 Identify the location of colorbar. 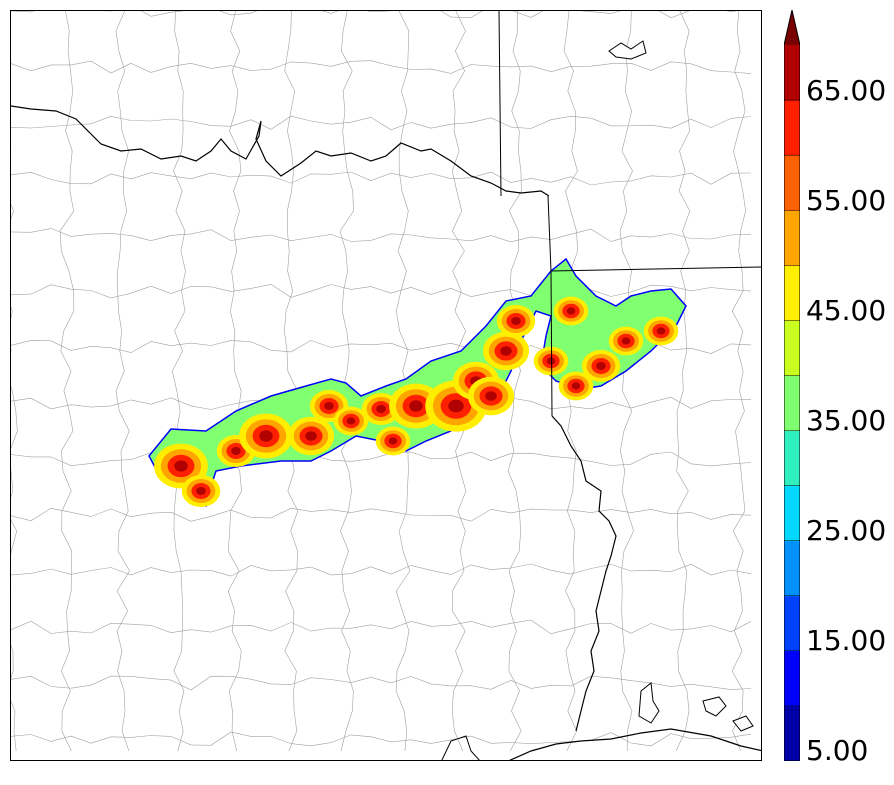
(792, 385).